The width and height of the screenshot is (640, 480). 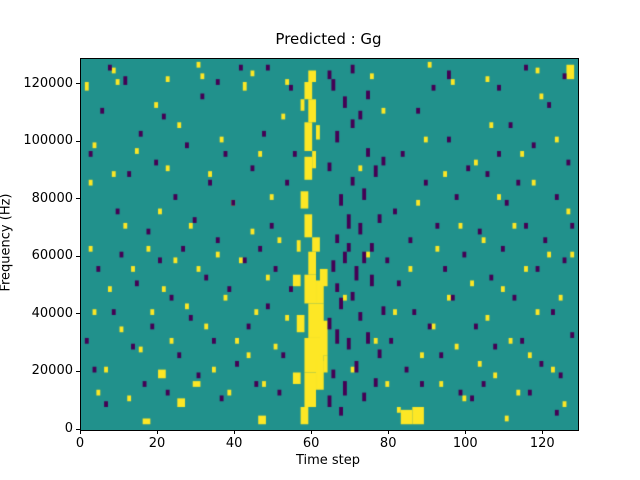 I want to click on x-tick-label: 60, so click(x=311, y=443).